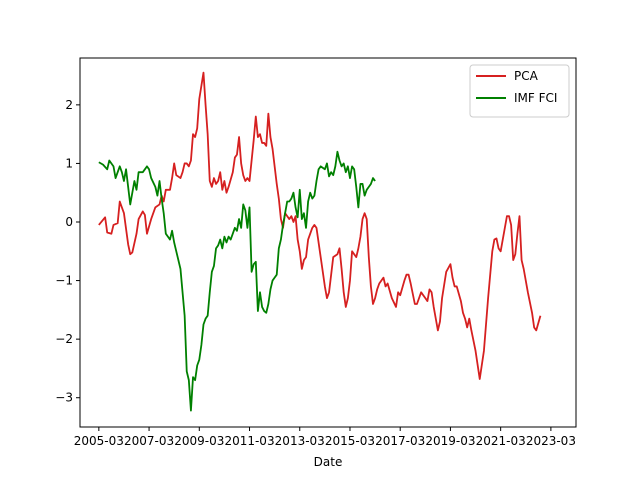  I want to click on legend-box, so click(519, 91).